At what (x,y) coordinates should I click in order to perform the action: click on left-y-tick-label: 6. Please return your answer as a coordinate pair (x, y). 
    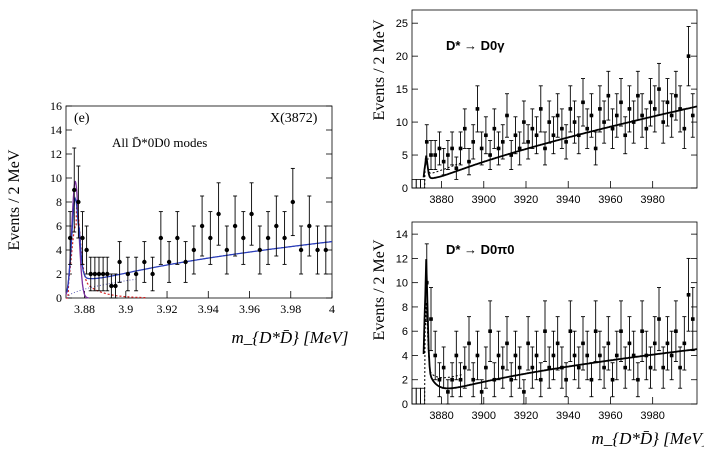
    Looking at the image, I should click on (59, 226).